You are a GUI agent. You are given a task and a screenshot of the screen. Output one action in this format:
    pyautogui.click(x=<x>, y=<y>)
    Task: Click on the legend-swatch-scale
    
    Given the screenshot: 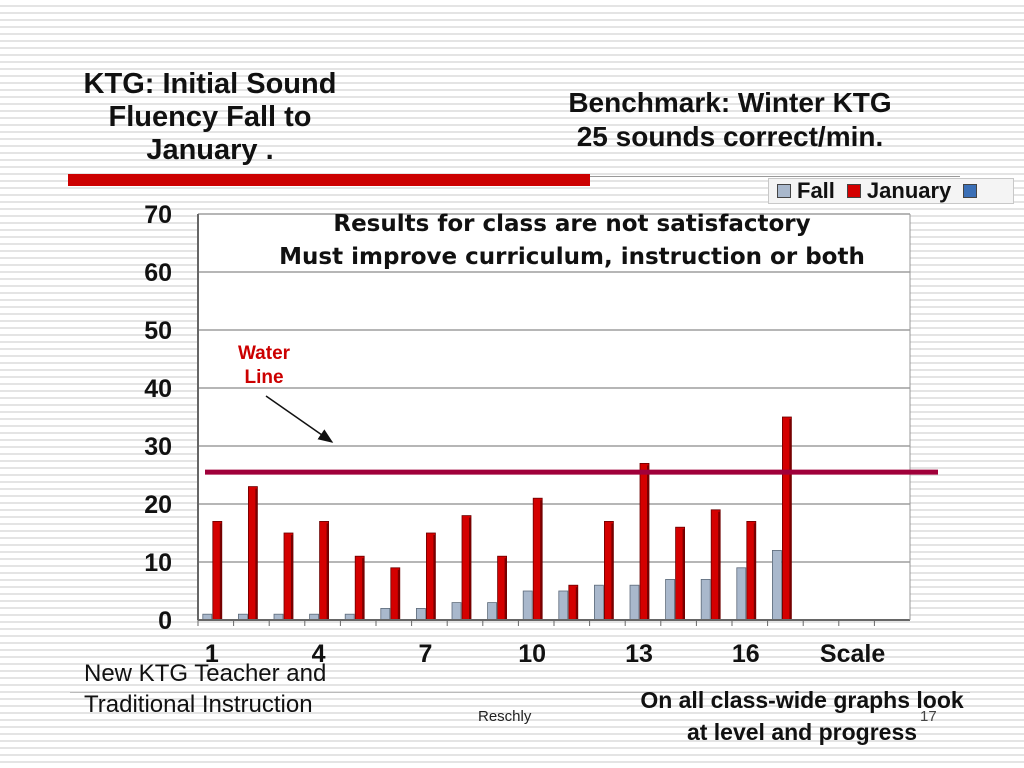 What is the action you would take?
    pyautogui.click(x=970, y=191)
    